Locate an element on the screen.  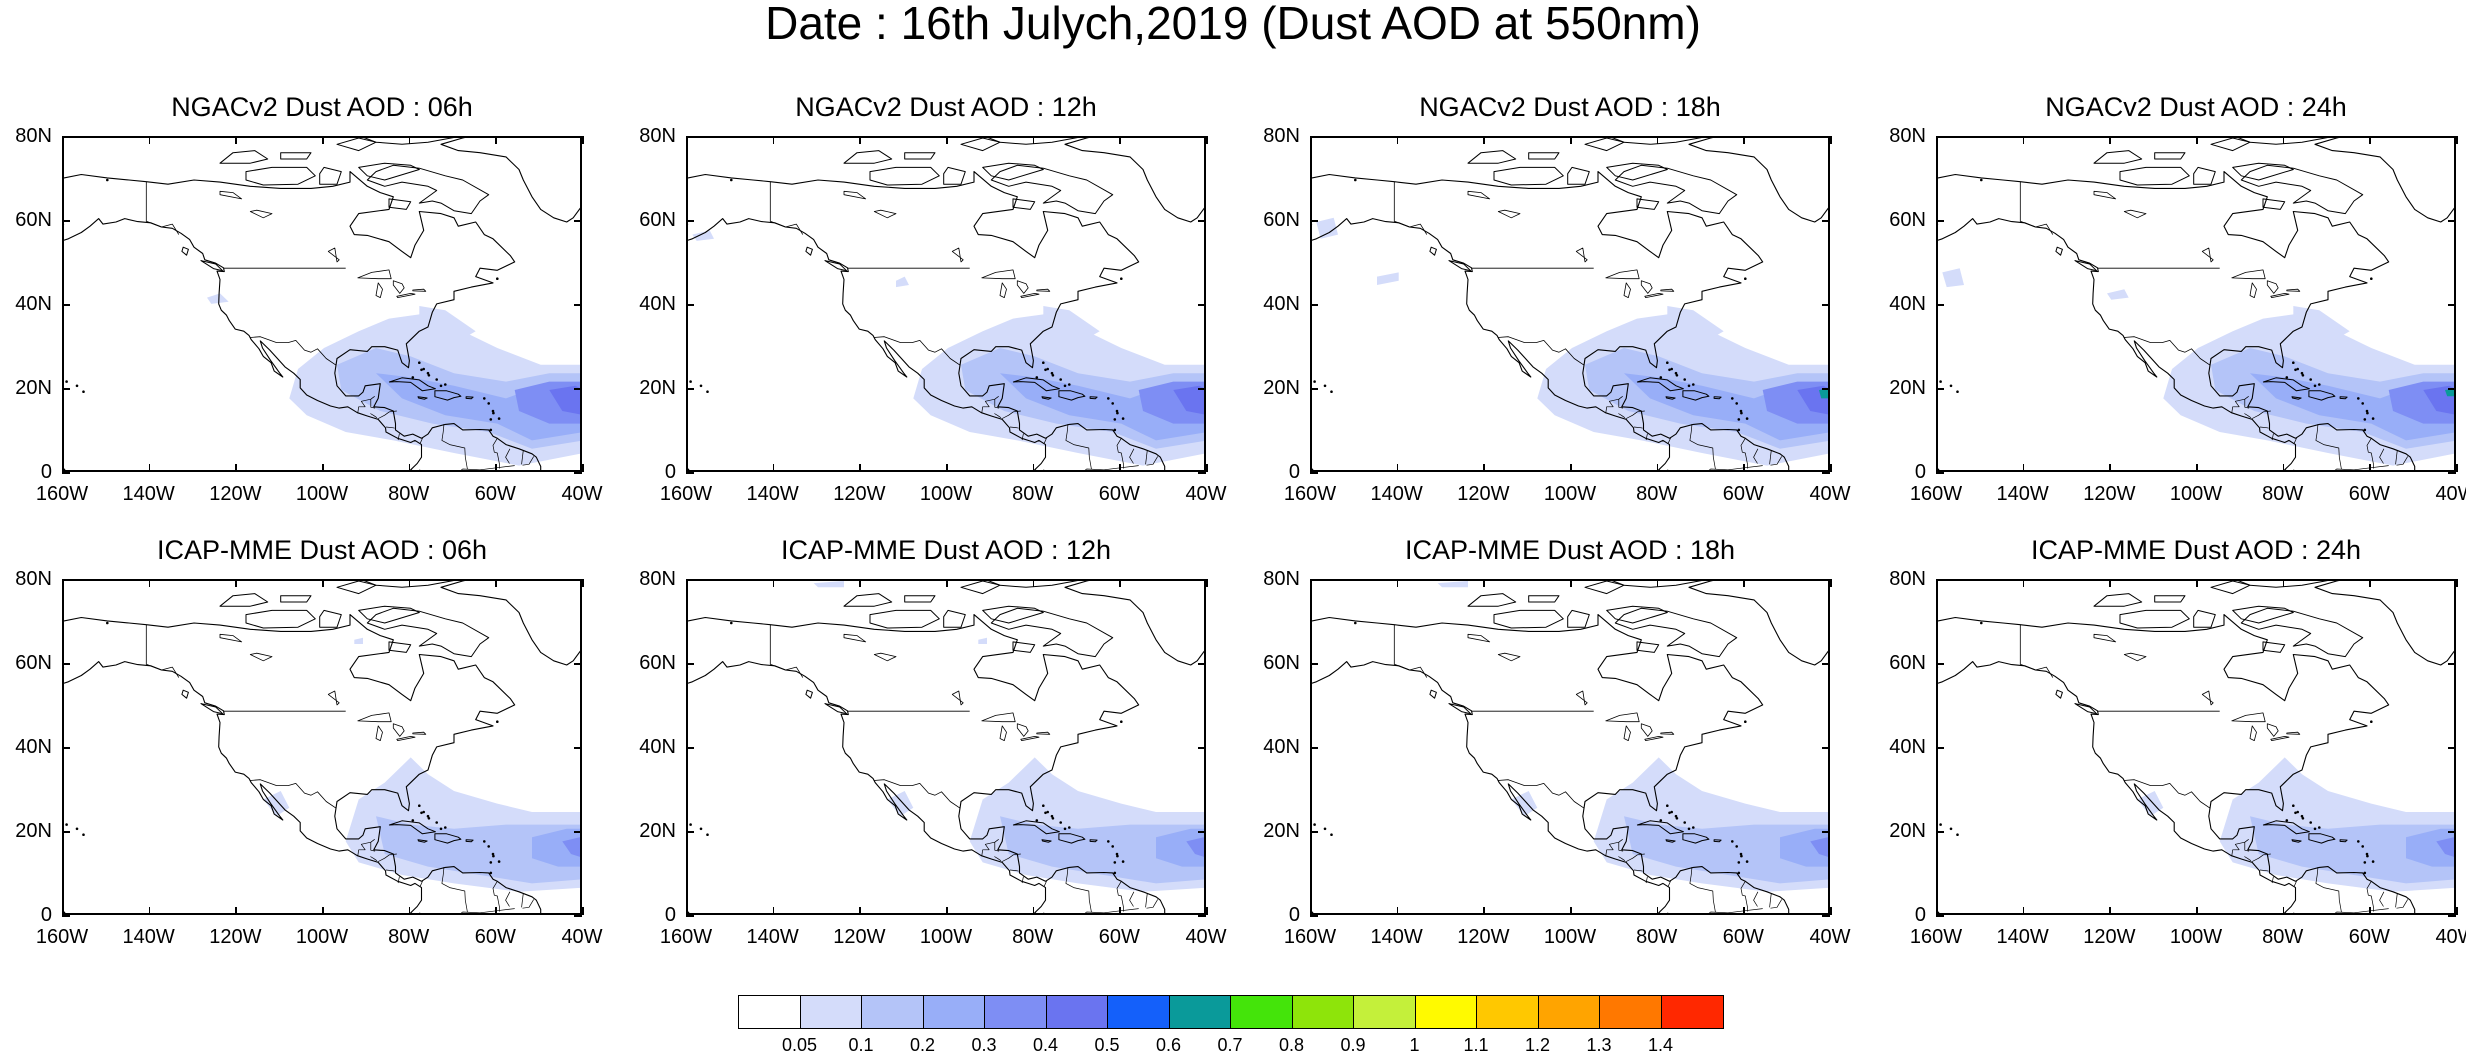
colorbar-tick-label: 0.05 is located at coordinates (799, 1045).